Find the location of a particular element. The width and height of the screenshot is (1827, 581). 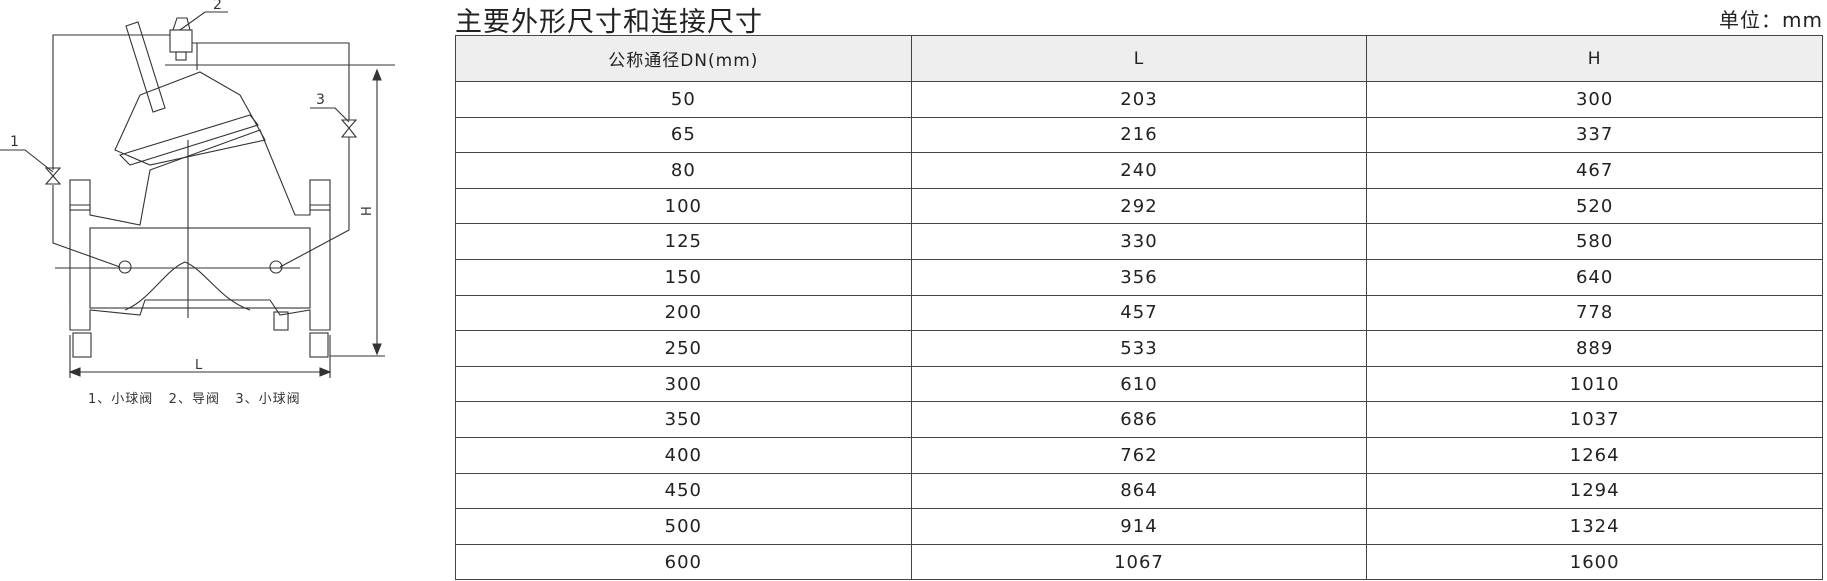

cell-l: 216 is located at coordinates (1139, 135).